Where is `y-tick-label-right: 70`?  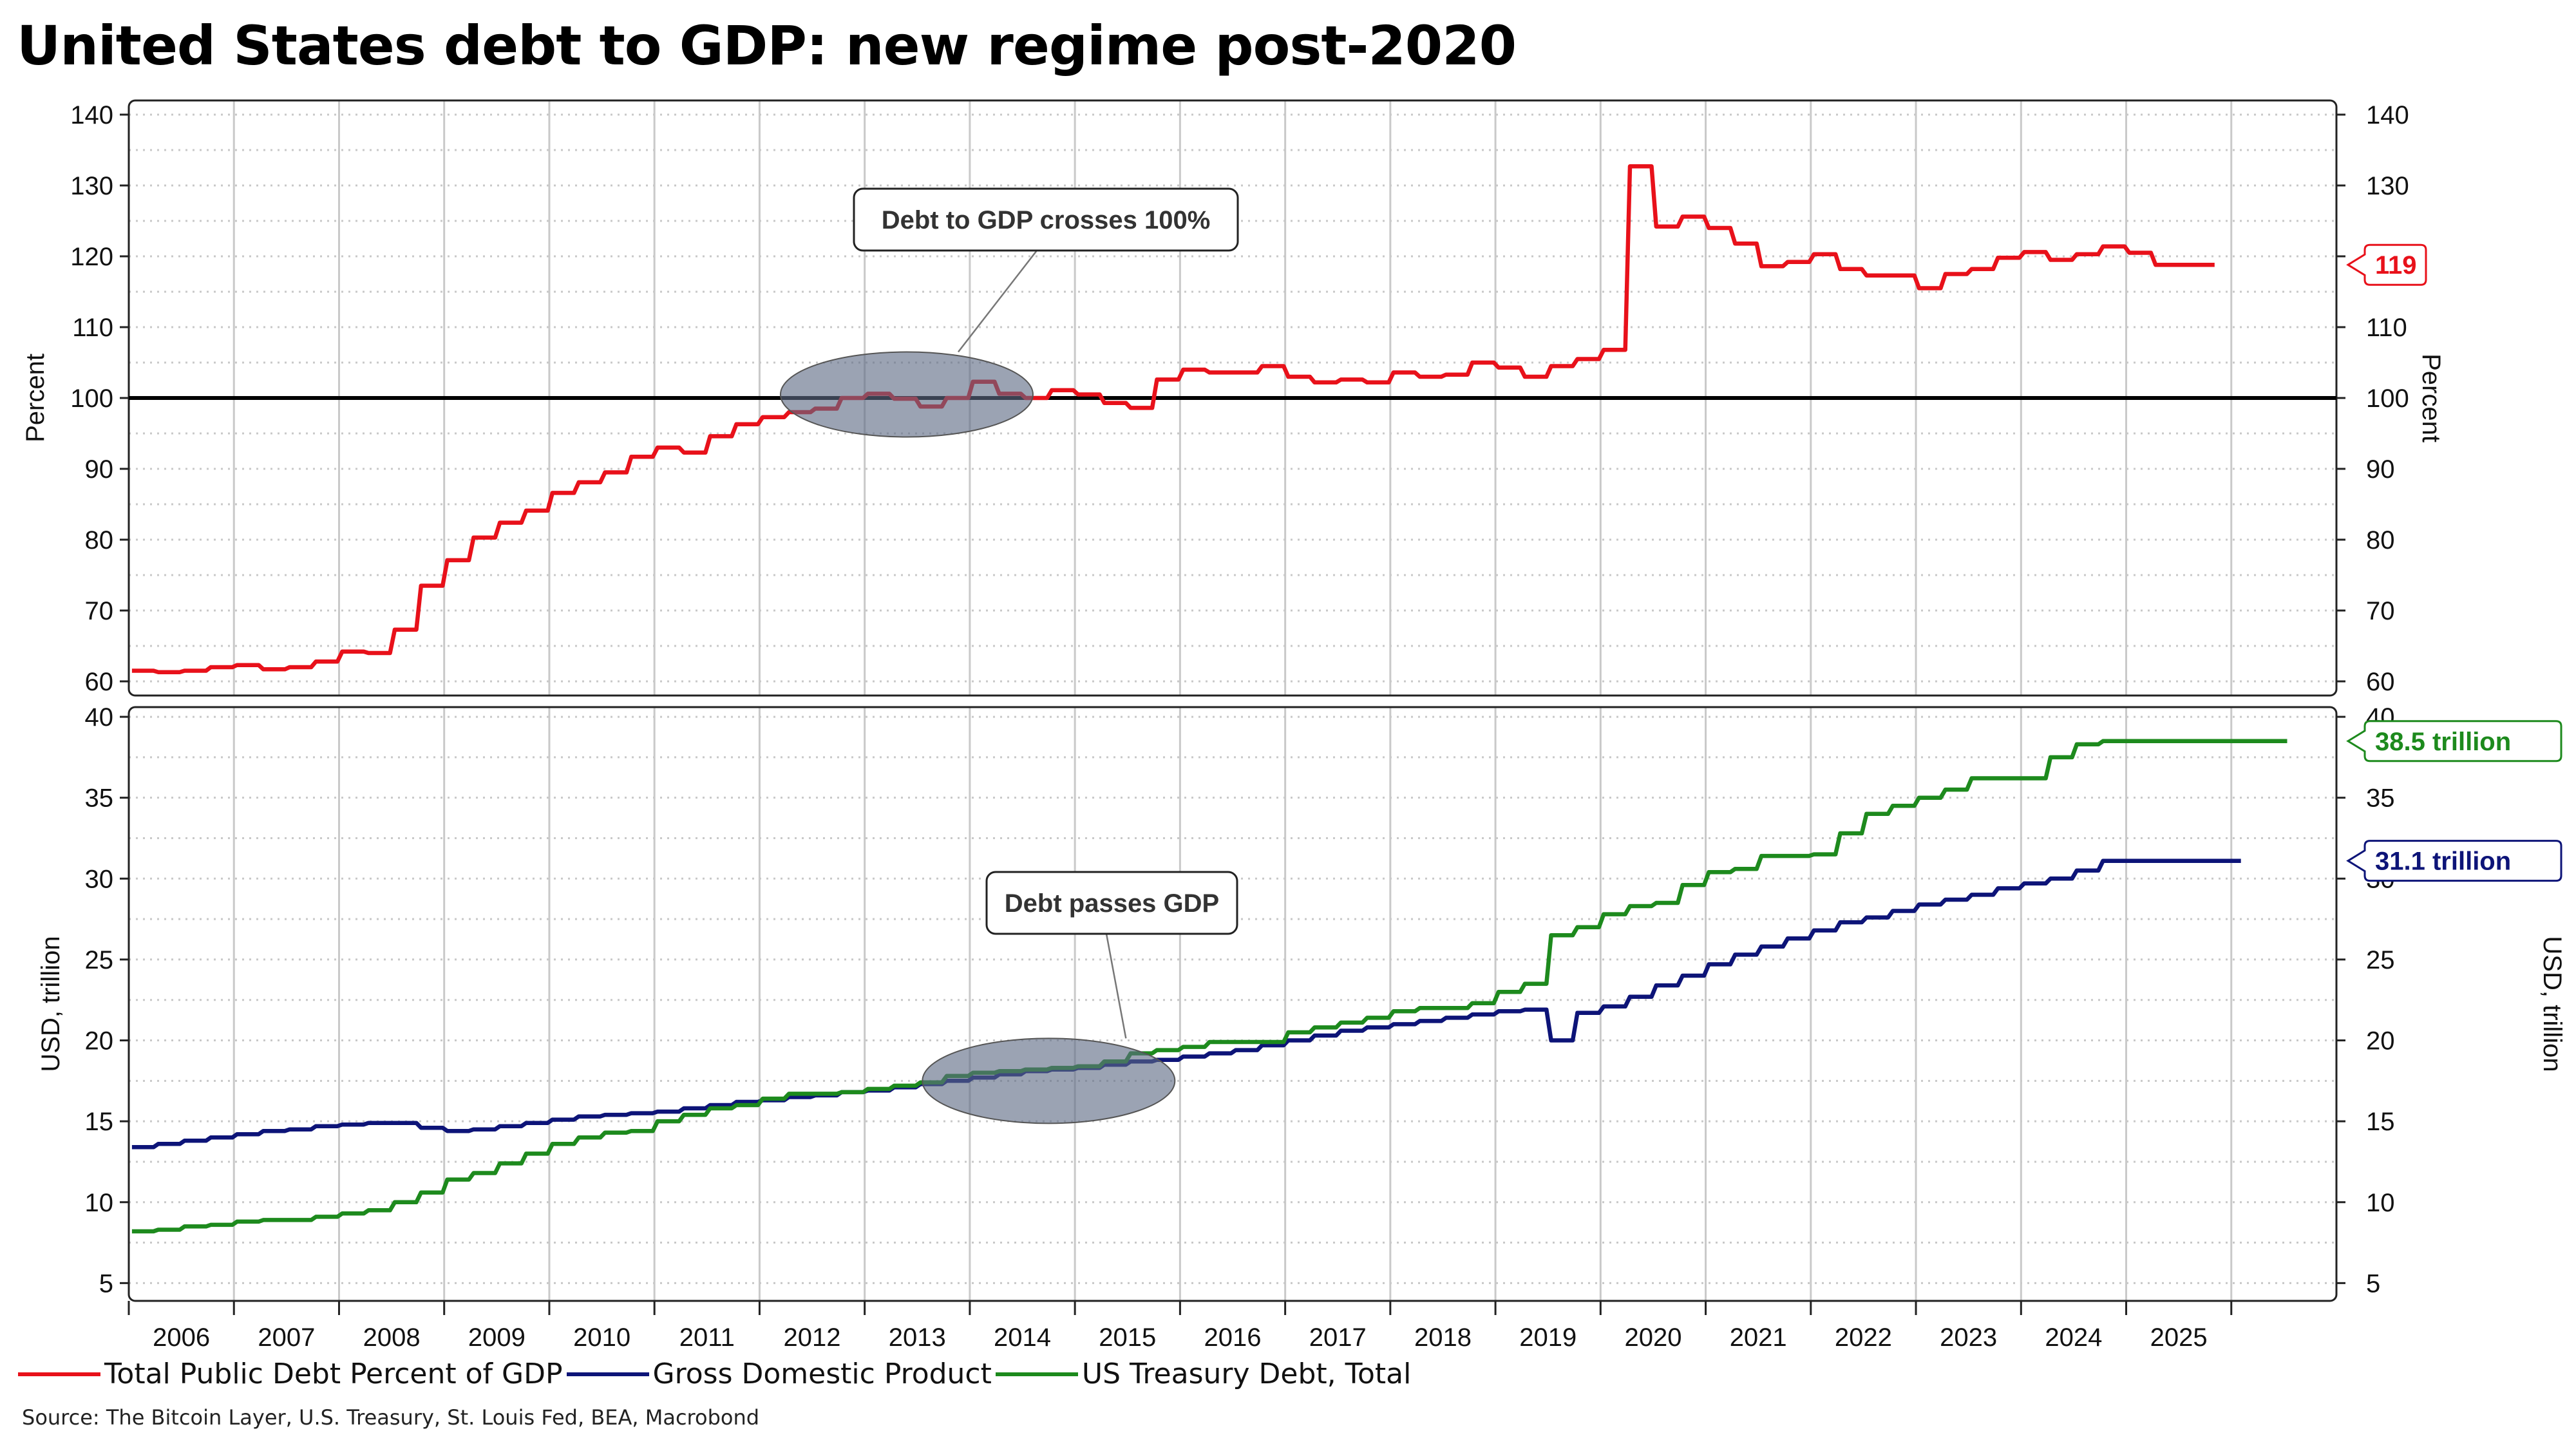 y-tick-label-right: 70 is located at coordinates (2380, 611).